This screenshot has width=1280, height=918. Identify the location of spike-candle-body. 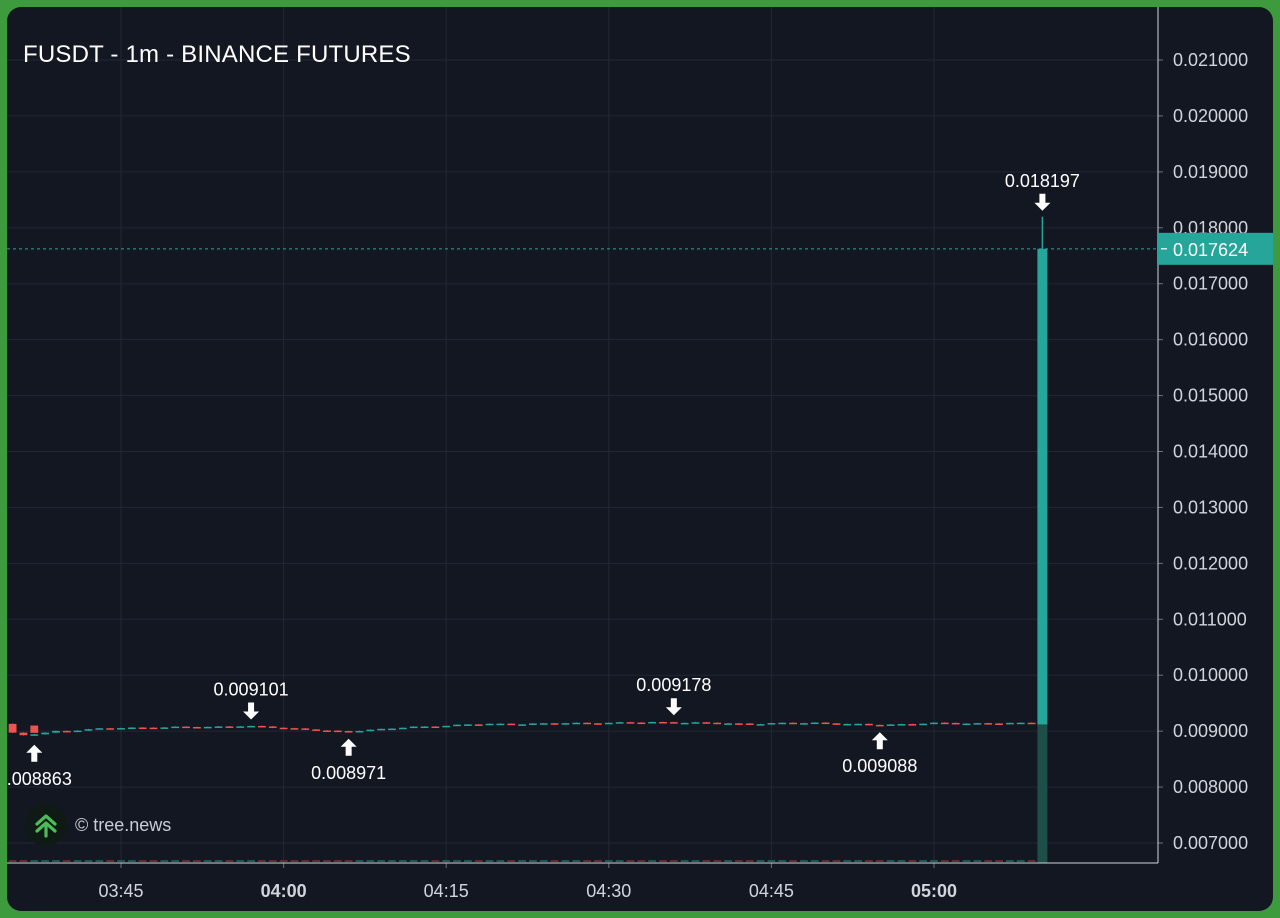
(1042, 486).